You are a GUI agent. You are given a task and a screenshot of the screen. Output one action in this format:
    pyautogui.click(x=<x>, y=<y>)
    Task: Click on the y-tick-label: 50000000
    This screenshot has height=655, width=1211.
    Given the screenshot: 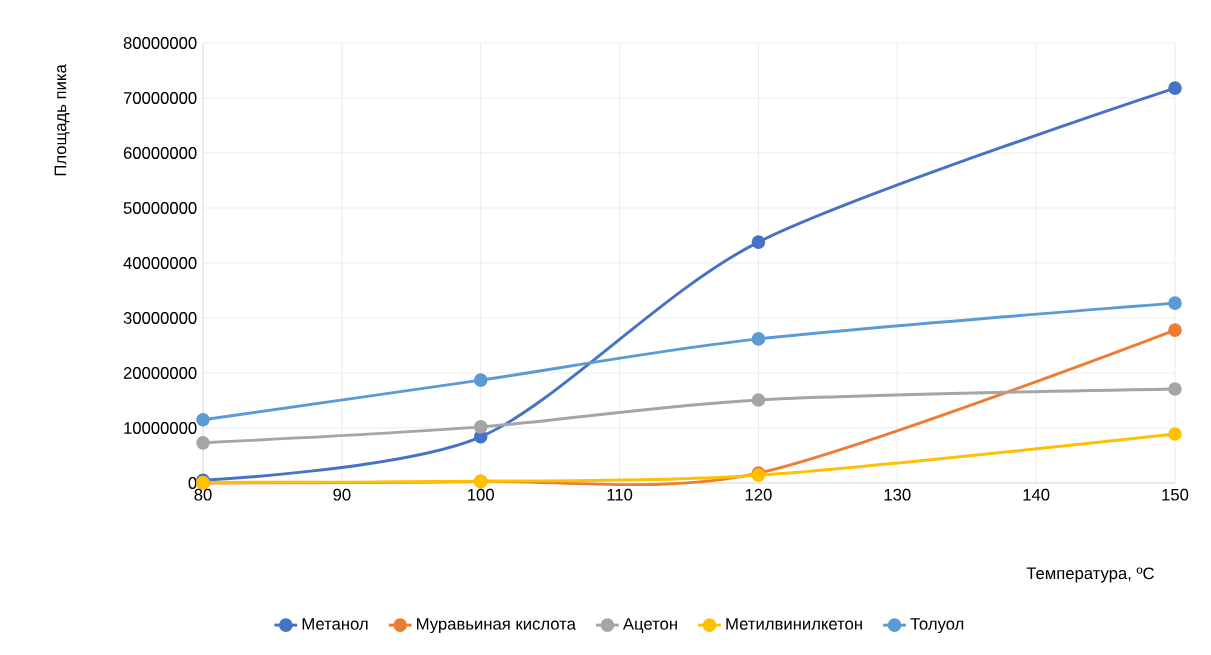 What is the action you would take?
    pyautogui.click(x=160, y=208)
    